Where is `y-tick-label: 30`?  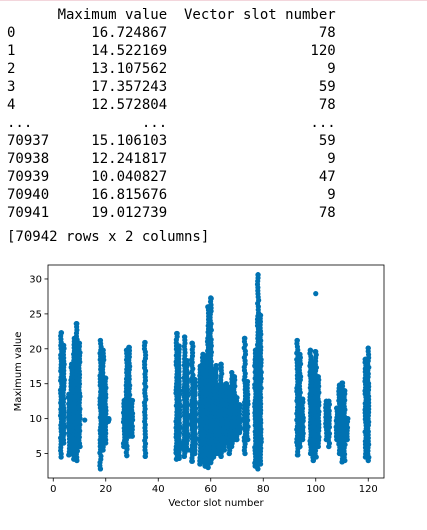 y-tick-label: 30 is located at coordinates (35, 279).